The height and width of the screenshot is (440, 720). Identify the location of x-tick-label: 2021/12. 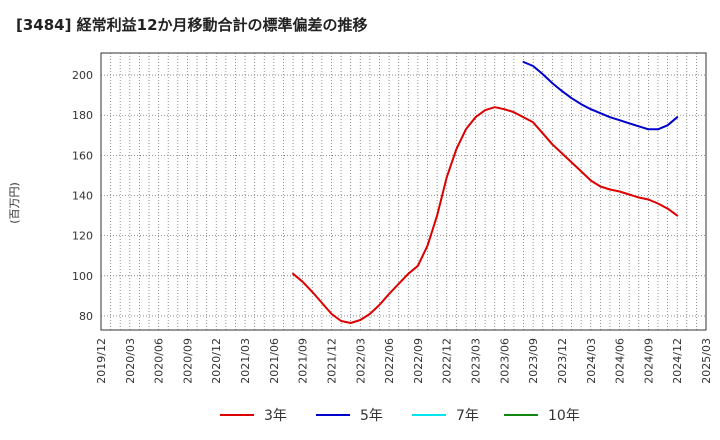
(331, 361).